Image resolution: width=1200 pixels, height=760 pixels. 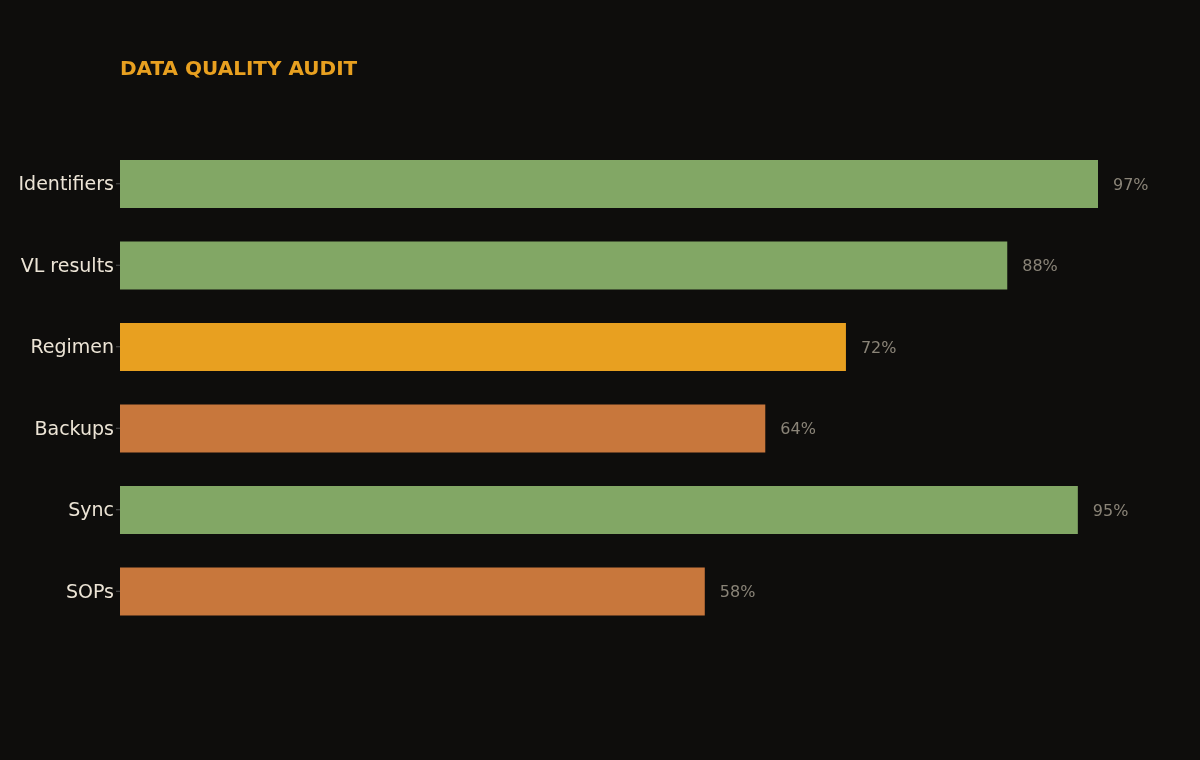 I want to click on y-tick-label: Backups, so click(x=74, y=427).